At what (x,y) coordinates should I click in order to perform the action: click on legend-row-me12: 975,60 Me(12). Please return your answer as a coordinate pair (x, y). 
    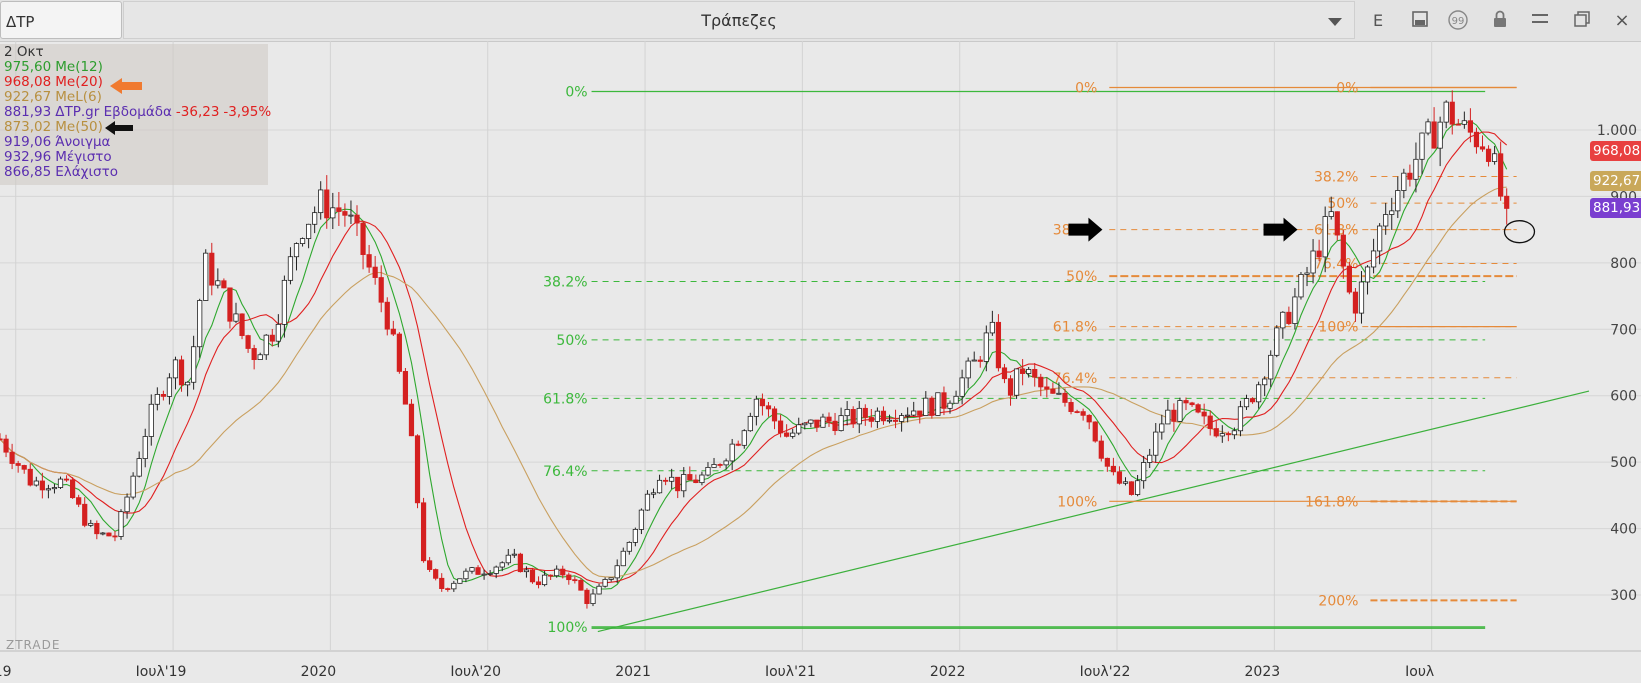
    Looking at the image, I should click on (55, 67).